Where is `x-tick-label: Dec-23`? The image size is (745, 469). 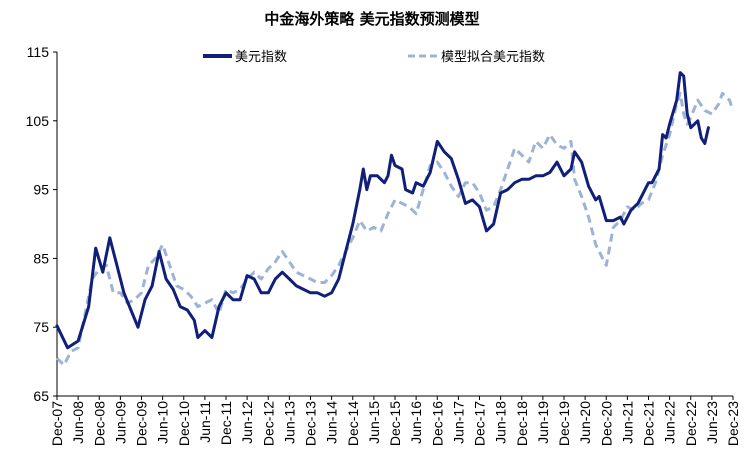
x-tick-label: Dec-23 is located at coordinates (733, 423).